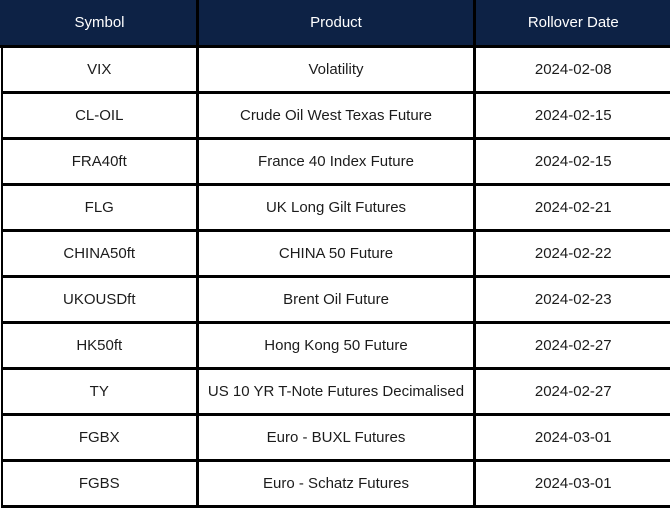  I want to click on table-row: FGBS Euro - Schatz Futures 2024-03-01, so click(335, 483).